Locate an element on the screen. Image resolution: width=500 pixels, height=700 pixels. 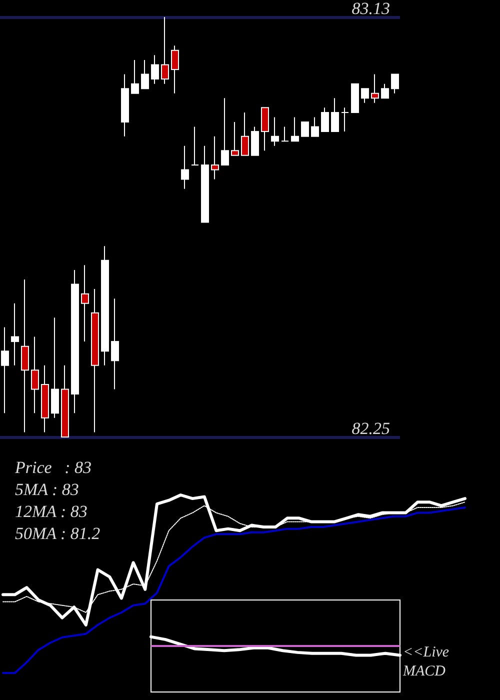
annotation: 50MA : 81.2 is located at coordinates (58, 533).